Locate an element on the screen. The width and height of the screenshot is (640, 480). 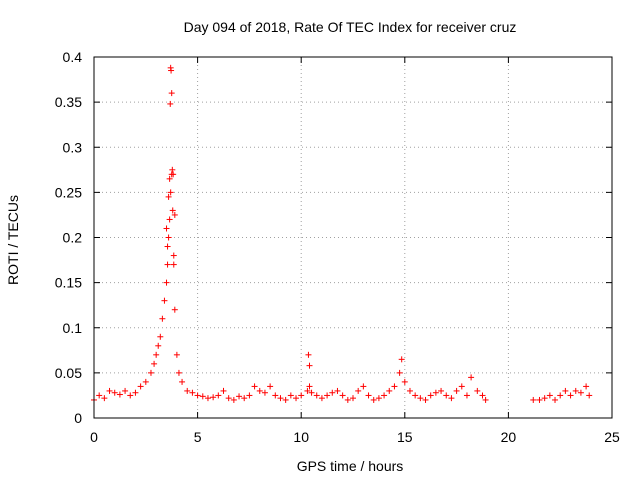
y-tick-label: 0.3 is located at coordinates (73, 147).